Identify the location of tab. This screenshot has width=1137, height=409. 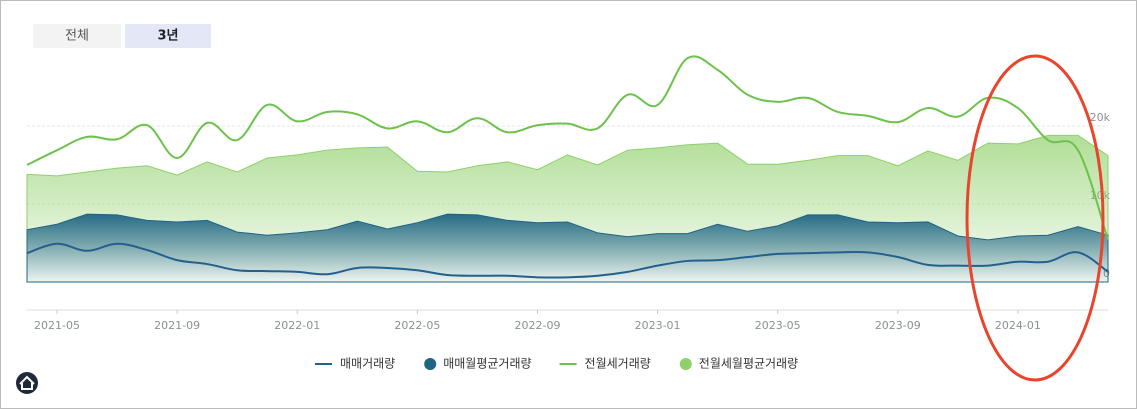
(77, 36).